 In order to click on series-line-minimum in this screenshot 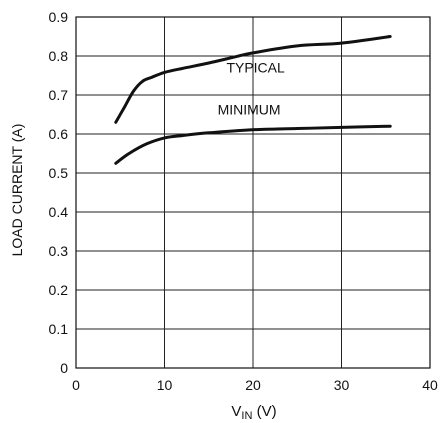, I will do `click(253, 144)`.